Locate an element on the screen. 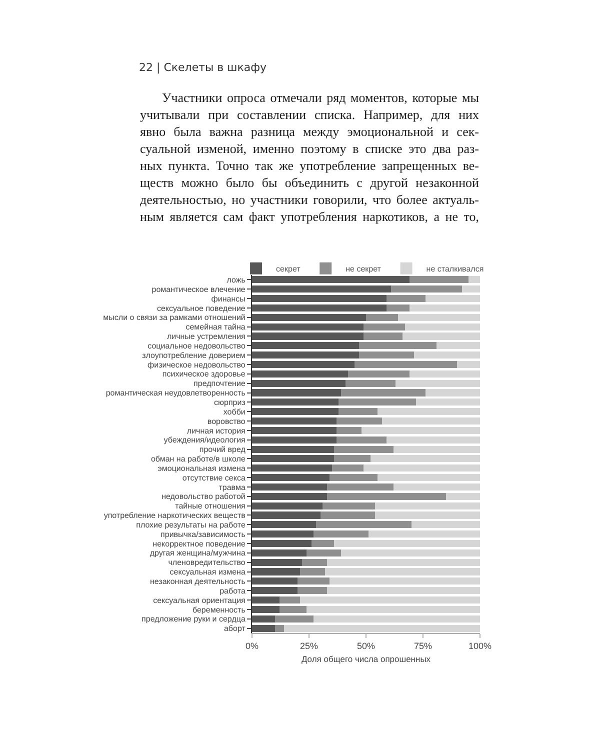 The height and width of the screenshot is (750, 600). y-tick-label: физическое недовольство is located at coordinates (197, 365).